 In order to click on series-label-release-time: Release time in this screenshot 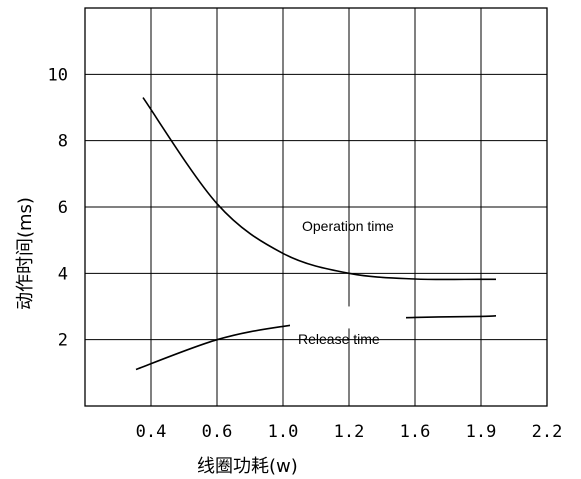, I will do `click(339, 339)`.